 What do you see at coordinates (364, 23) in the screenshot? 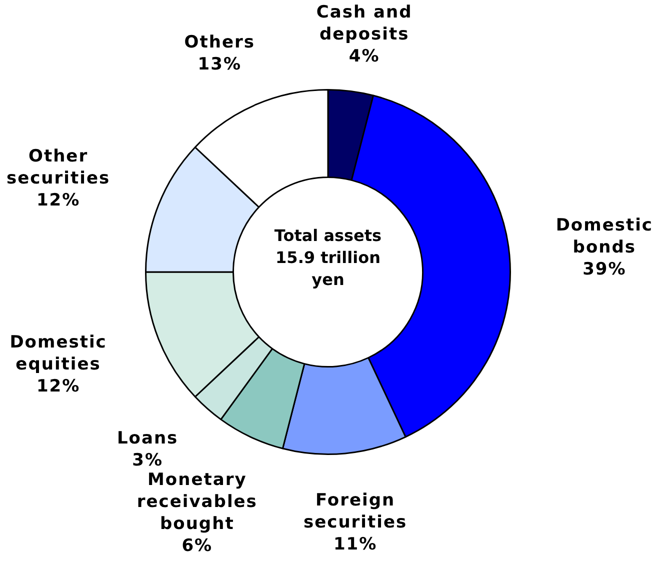
I see `slice-label: Cash and deposits` at bounding box center [364, 23].